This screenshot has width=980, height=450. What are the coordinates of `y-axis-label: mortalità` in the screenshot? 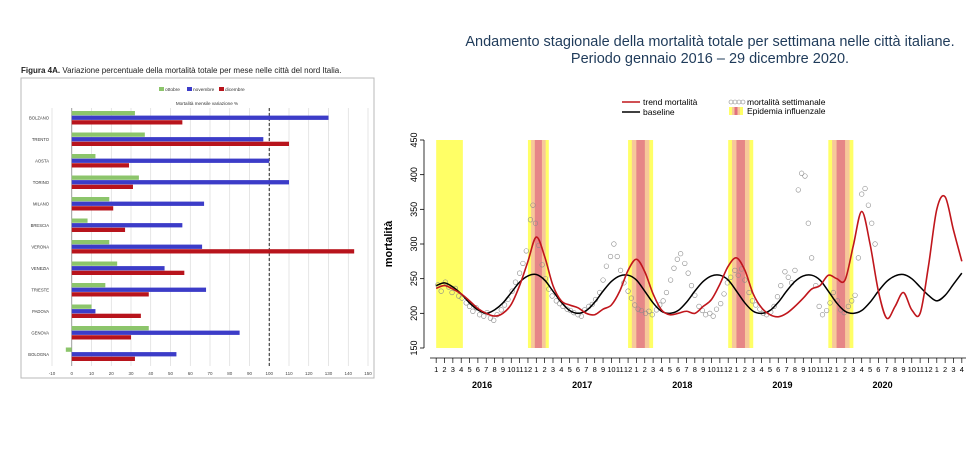 It's located at (389, 243).